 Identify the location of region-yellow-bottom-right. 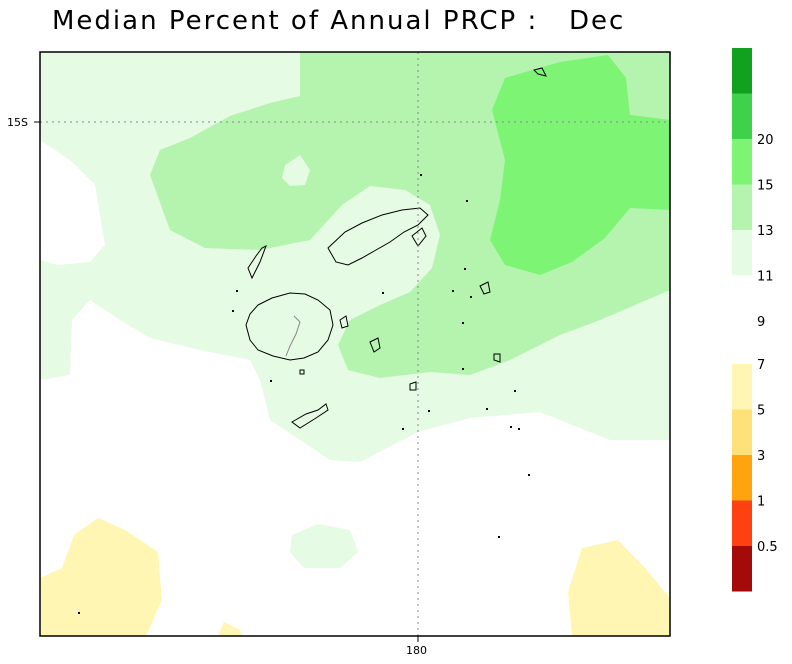
(619, 588).